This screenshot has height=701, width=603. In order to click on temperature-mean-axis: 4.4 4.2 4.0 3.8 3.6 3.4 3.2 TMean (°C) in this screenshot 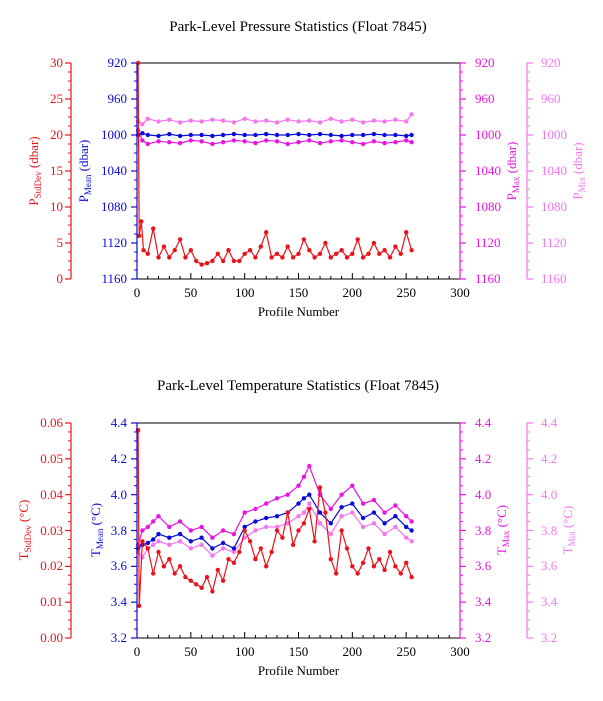, I will do `click(113, 530)`.